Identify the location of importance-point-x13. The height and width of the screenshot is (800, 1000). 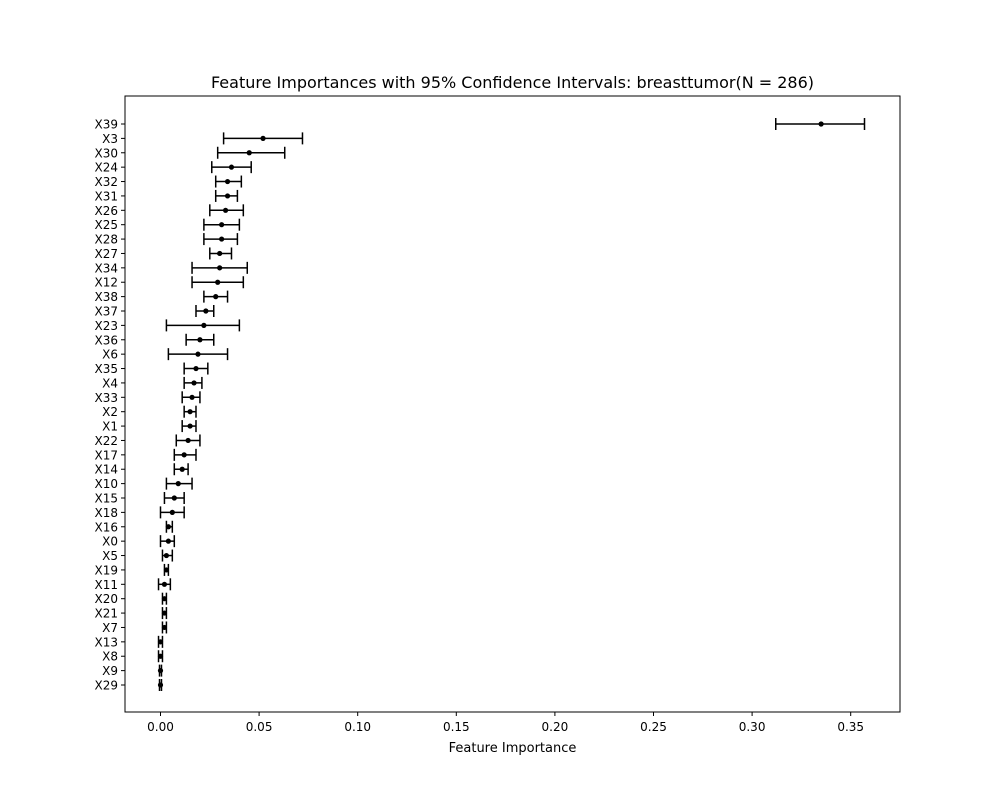
(160, 642).